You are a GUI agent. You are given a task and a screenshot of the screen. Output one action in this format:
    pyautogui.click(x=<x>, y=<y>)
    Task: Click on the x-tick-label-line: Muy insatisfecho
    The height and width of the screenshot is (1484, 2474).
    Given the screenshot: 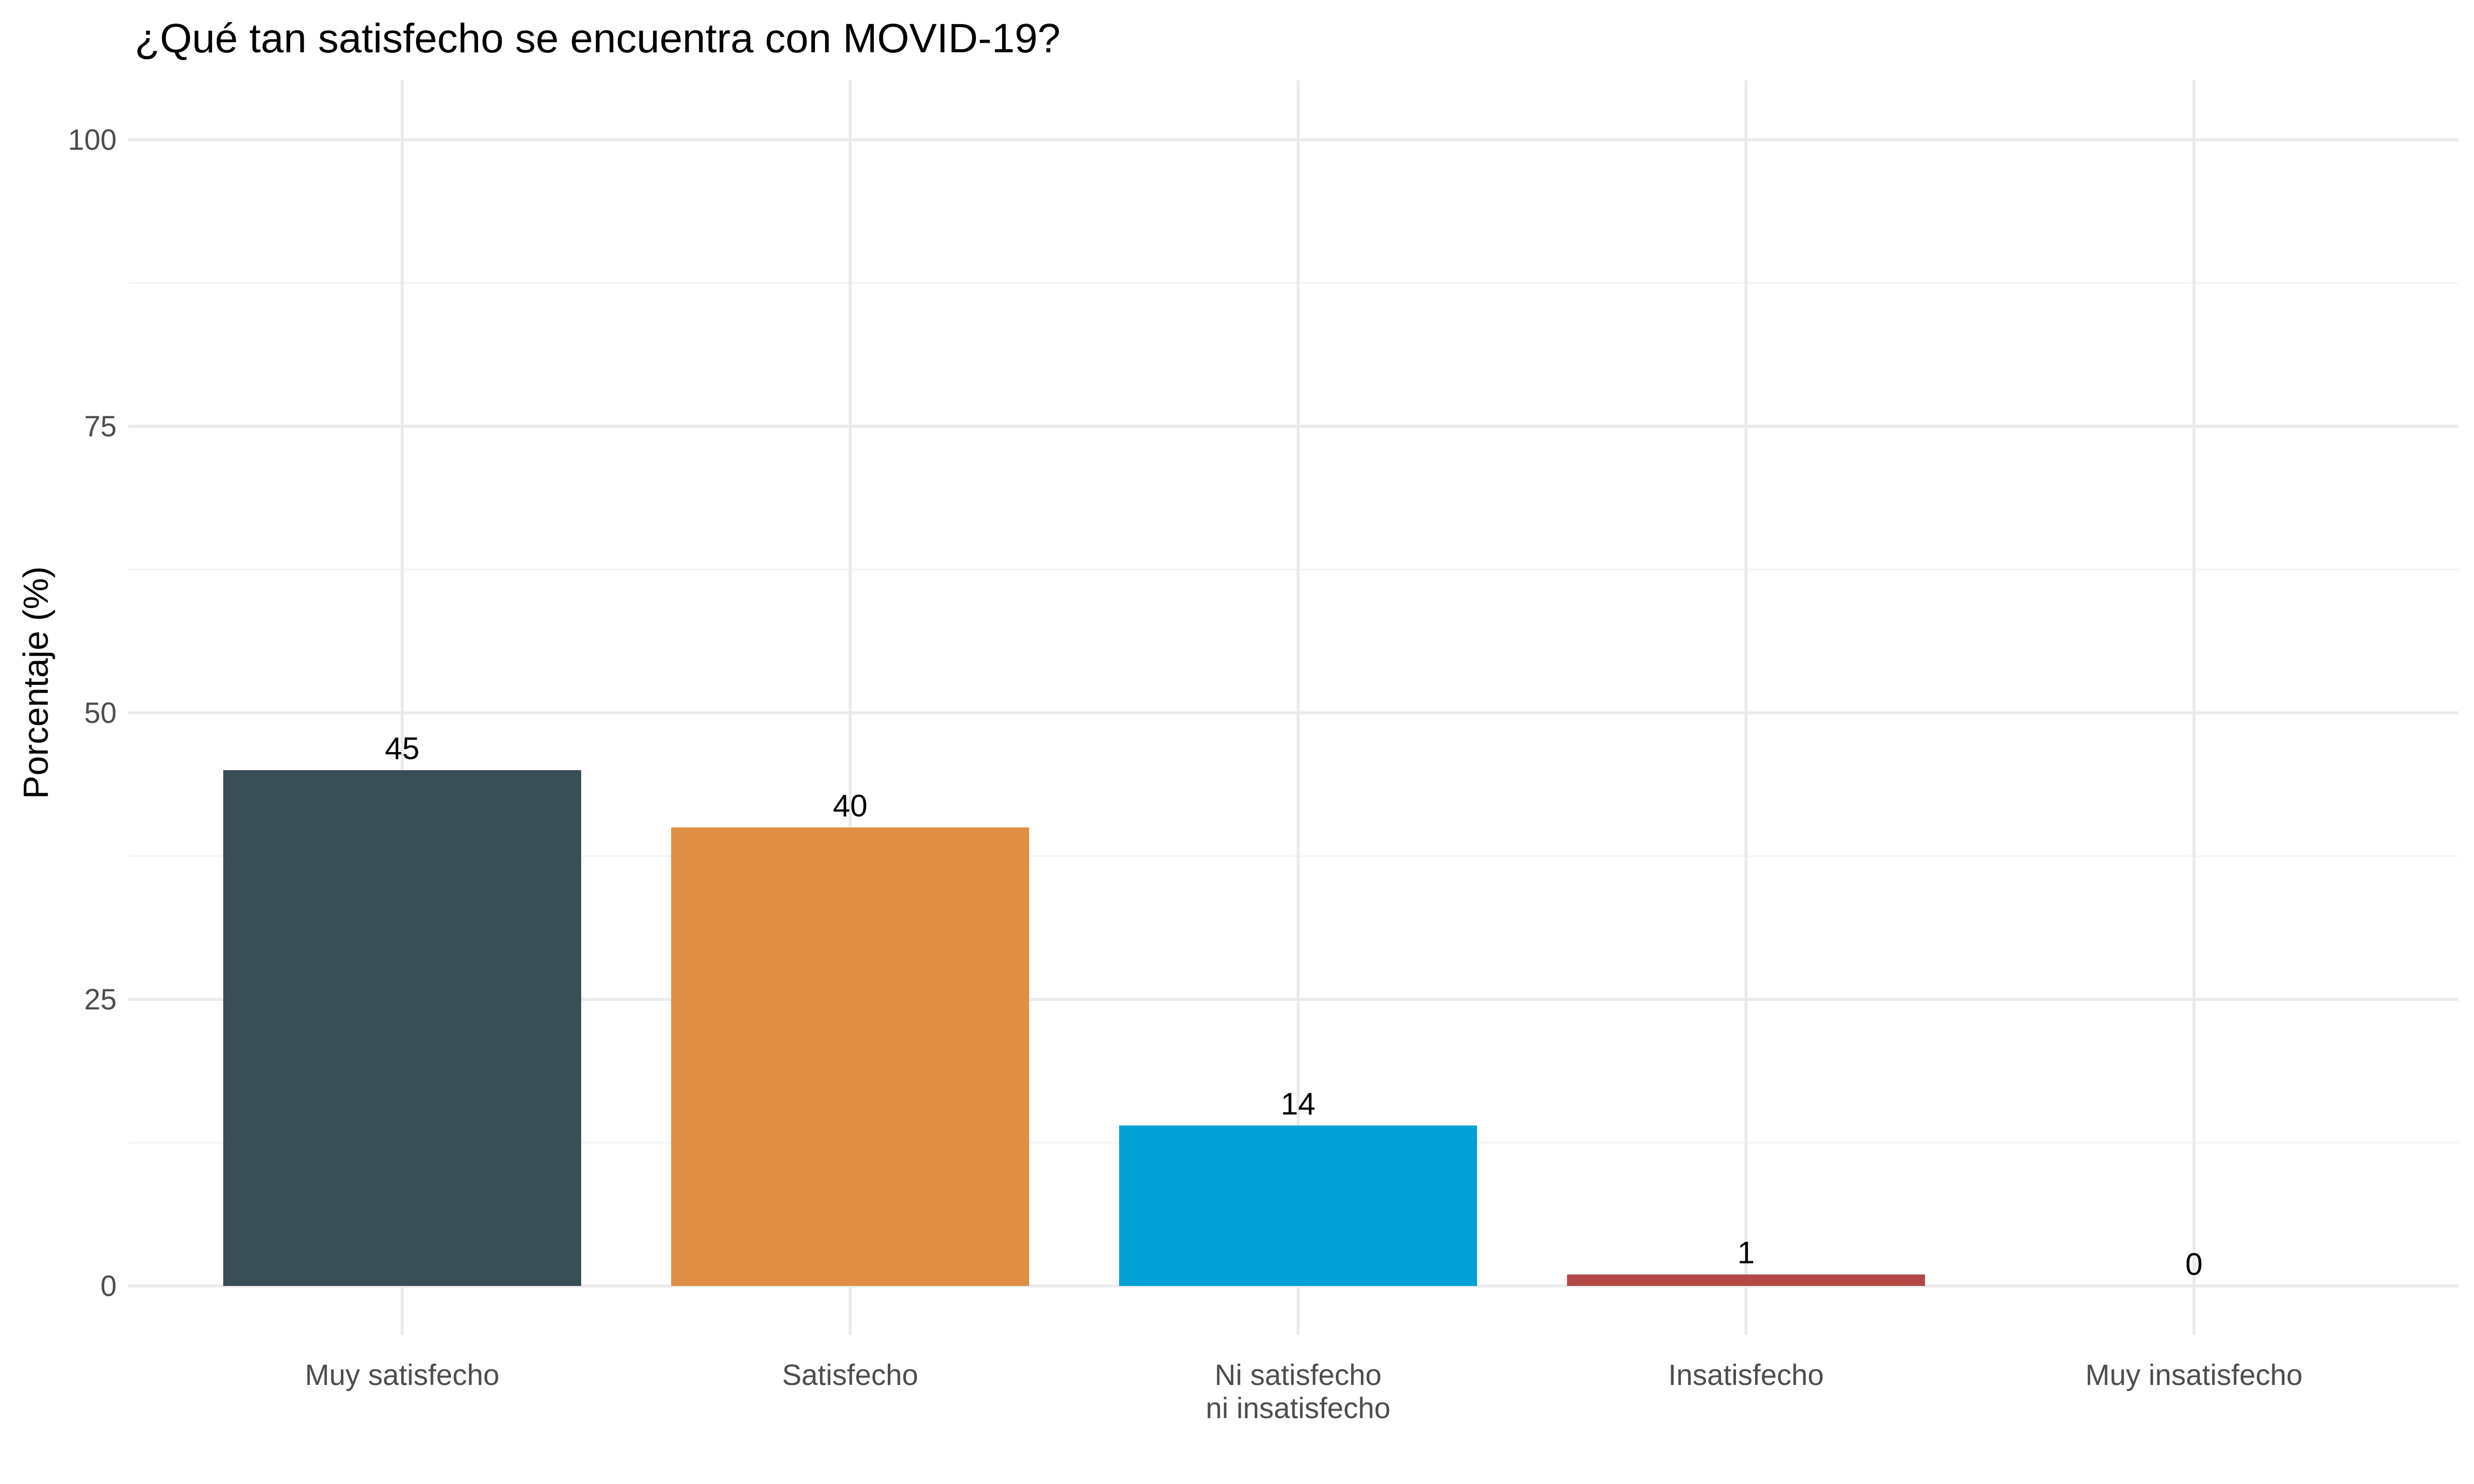 What is the action you would take?
    pyautogui.click(x=2194, y=1376)
    